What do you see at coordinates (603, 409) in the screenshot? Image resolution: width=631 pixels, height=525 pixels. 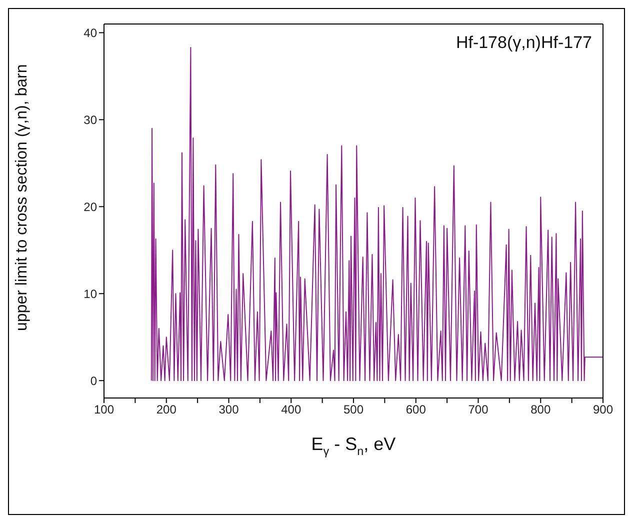 I see `x-tick-label: 900` at bounding box center [603, 409].